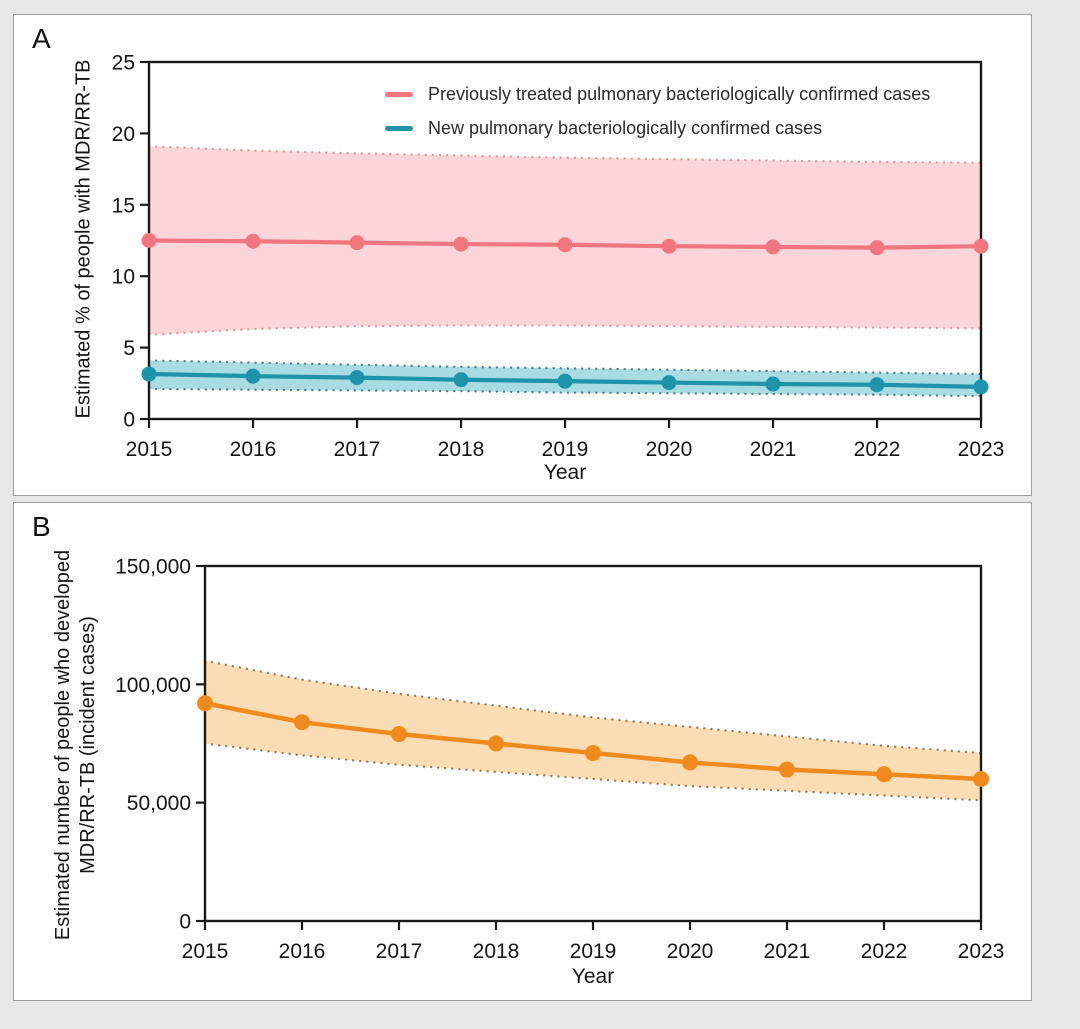 The height and width of the screenshot is (1029, 1080). What do you see at coordinates (159, 803) in the screenshot?
I see `y-tick-label: 50,000` at bounding box center [159, 803].